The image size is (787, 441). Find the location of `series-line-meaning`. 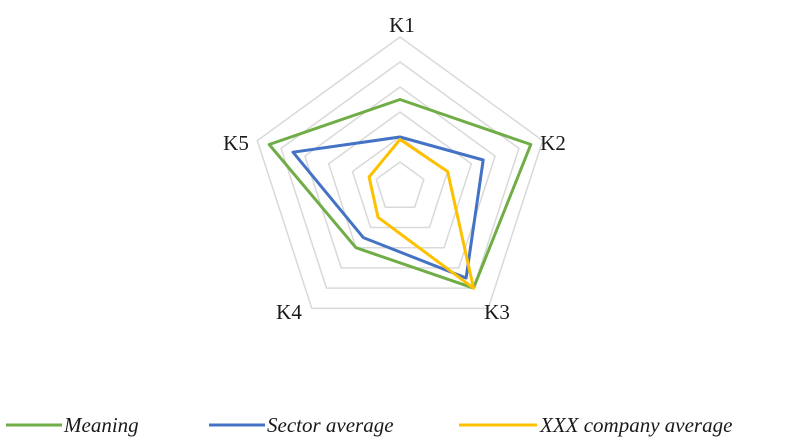

series-line-meaning is located at coordinates (400, 194).